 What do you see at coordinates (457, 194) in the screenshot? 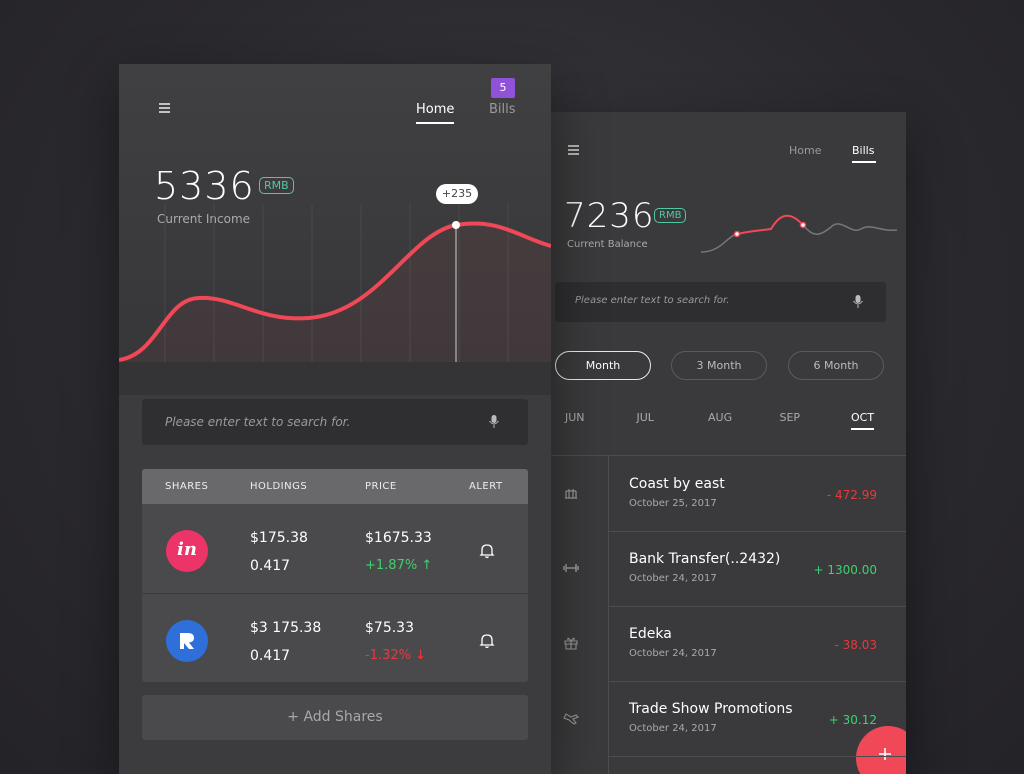
I see `chart-tooltip: +235` at bounding box center [457, 194].